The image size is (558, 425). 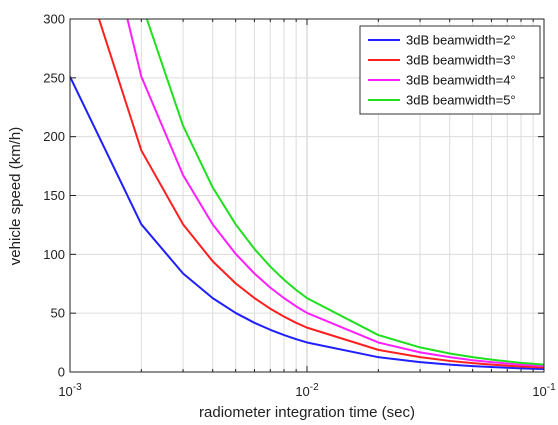 I want to click on y-tick-label: 300, so click(x=54, y=19).